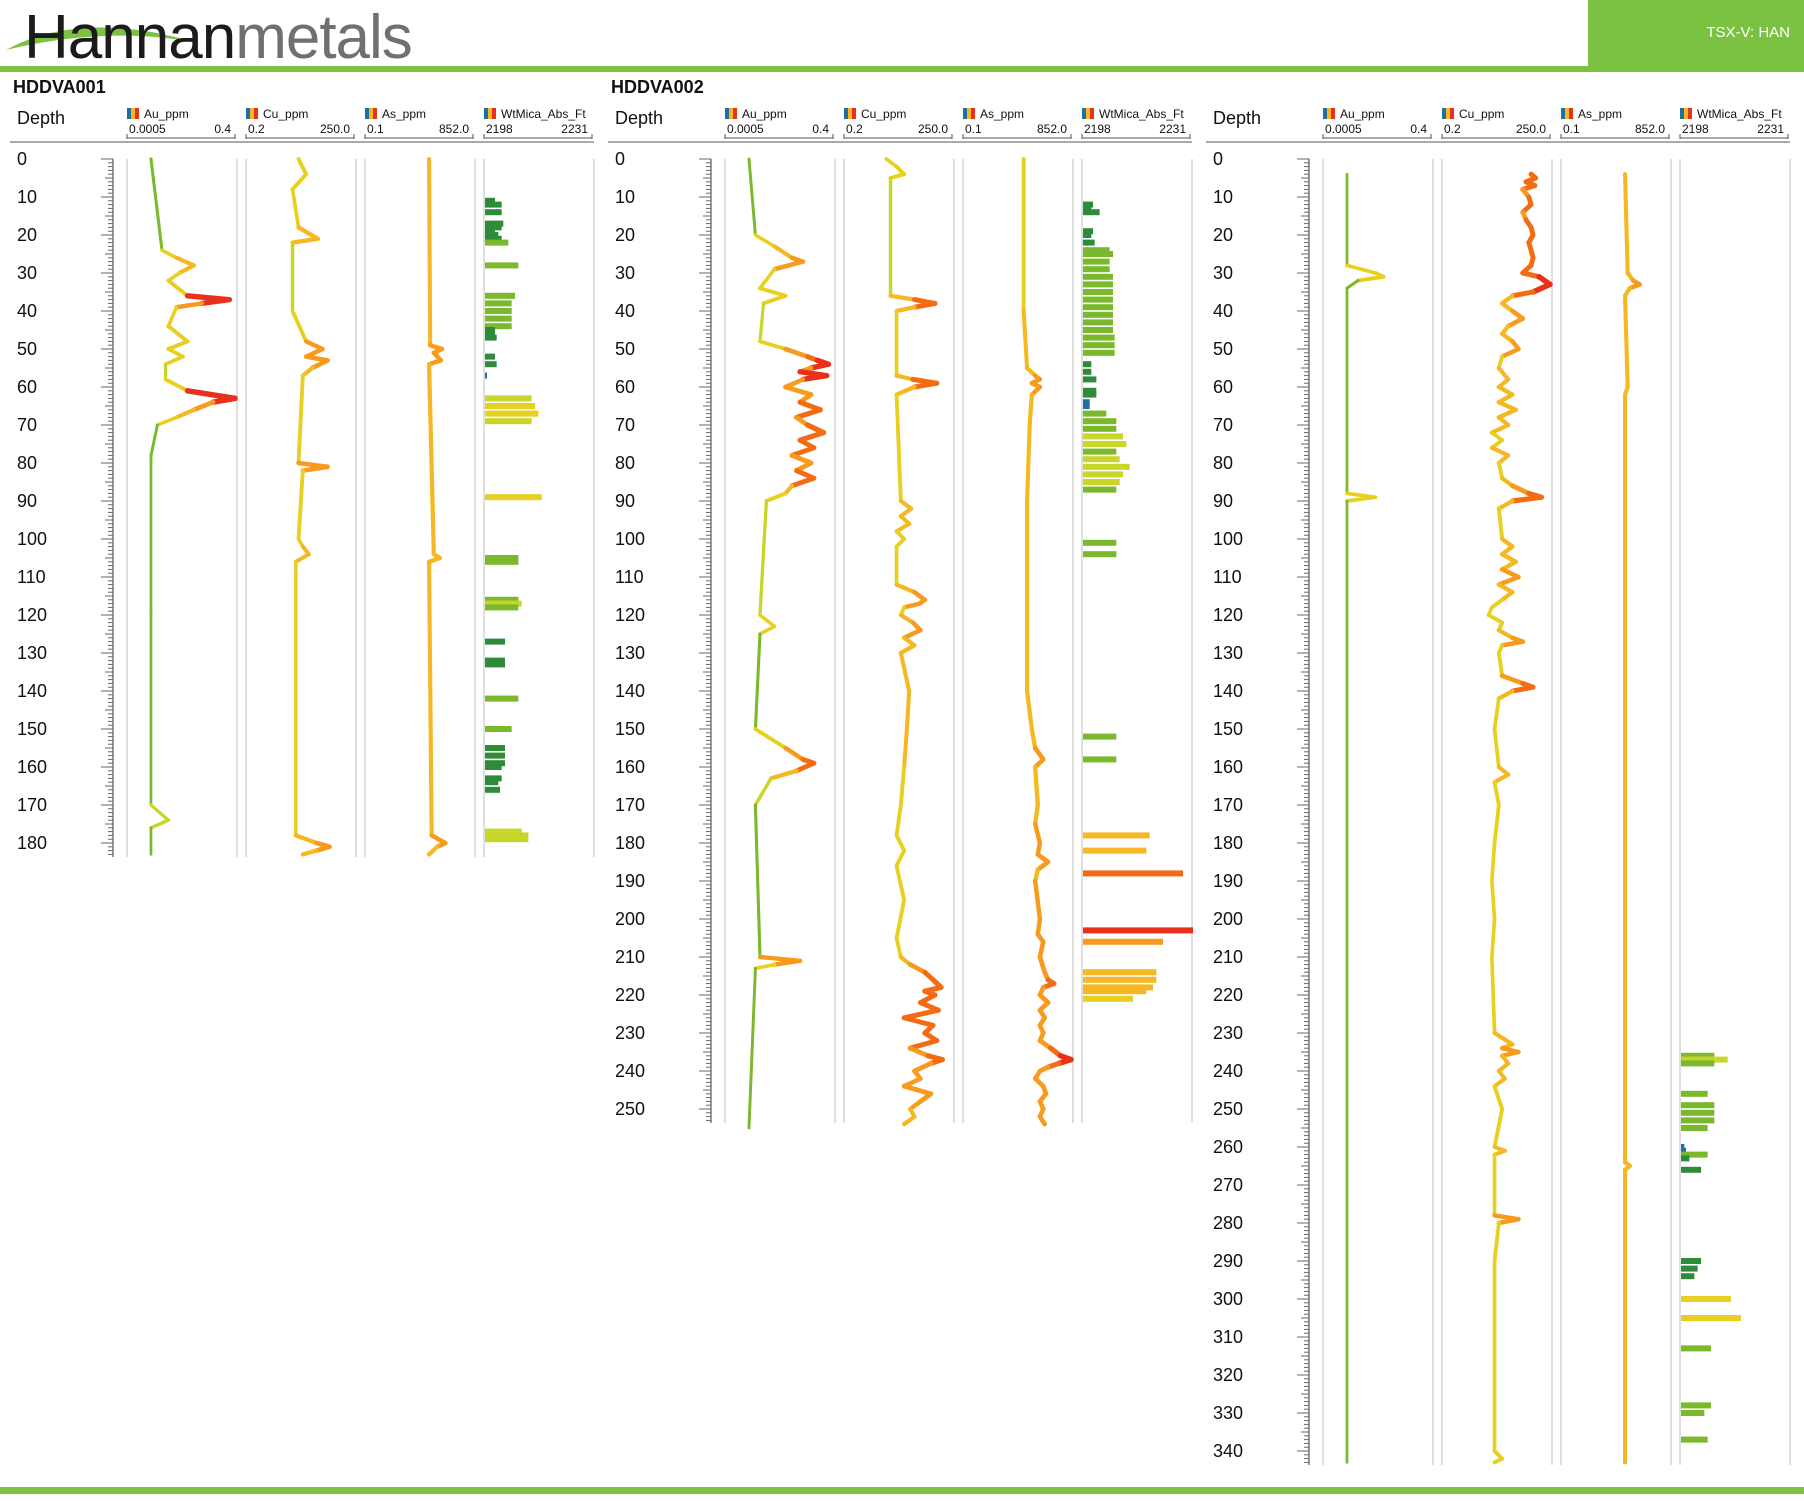 The height and width of the screenshot is (1501, 1804). Describe the element at coordinates (625, 235) in the screenshot. I see `depth-tick-label: 20` at that location.